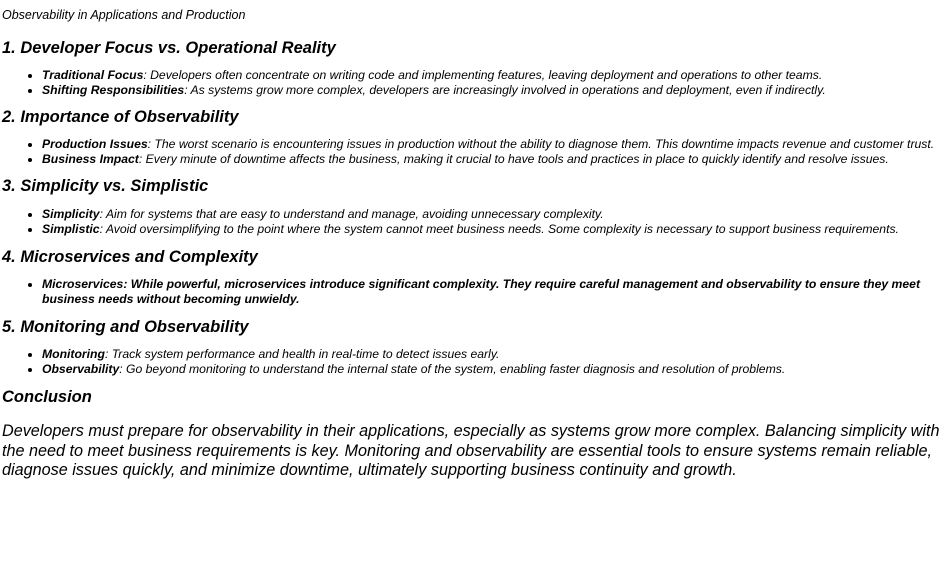 This screenshot has height=579, width=950. I want to click on item-term: Observability, so click(81, 368).